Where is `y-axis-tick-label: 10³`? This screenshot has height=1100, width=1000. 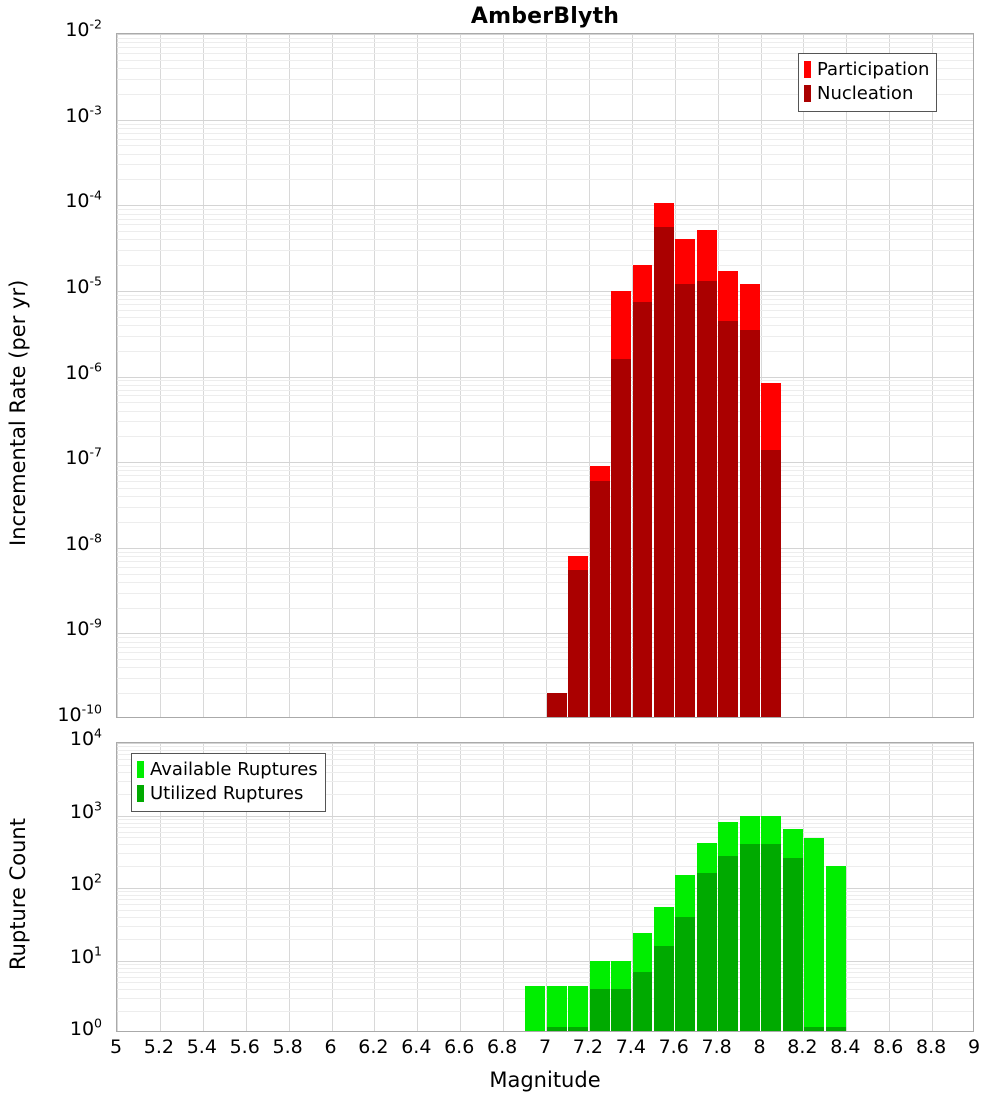 y-axis-tick-label: 10³ is located at coordinates (85, 810).